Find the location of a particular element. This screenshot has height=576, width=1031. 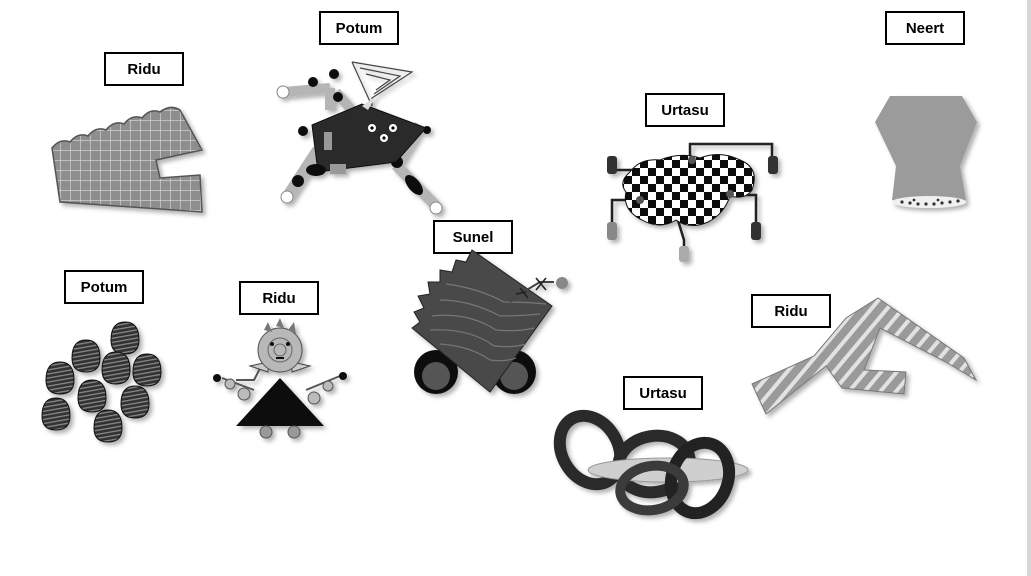

potum-robot-figure is located at coordinates (359, 138).